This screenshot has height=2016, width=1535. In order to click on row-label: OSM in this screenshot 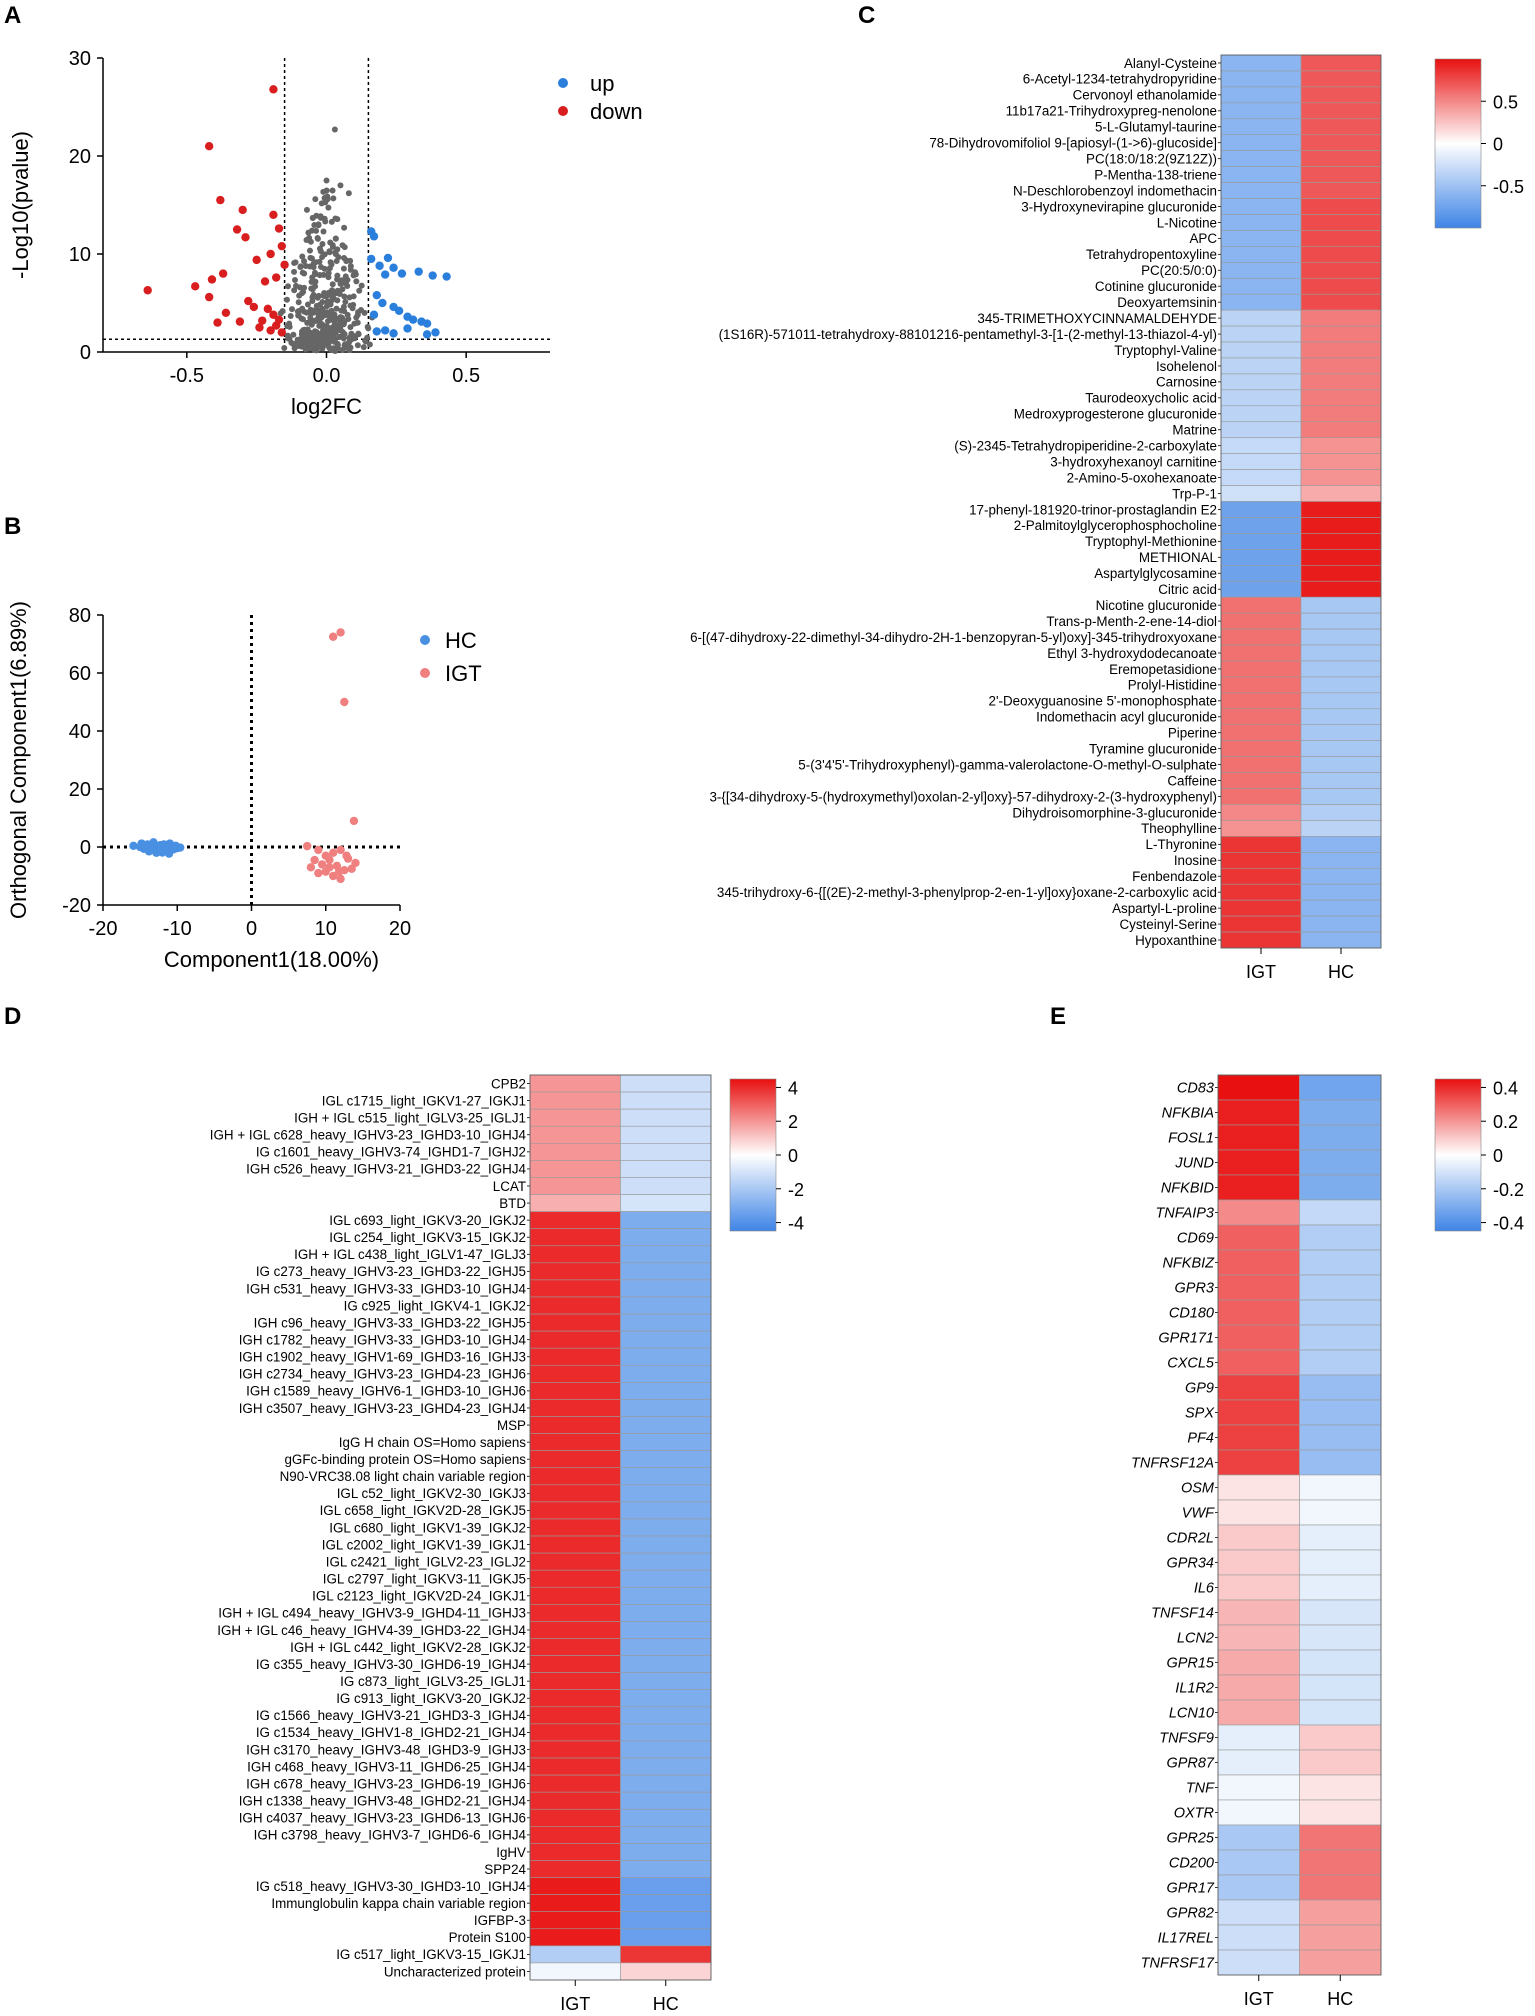, I will do `click(1198, 1489)`.